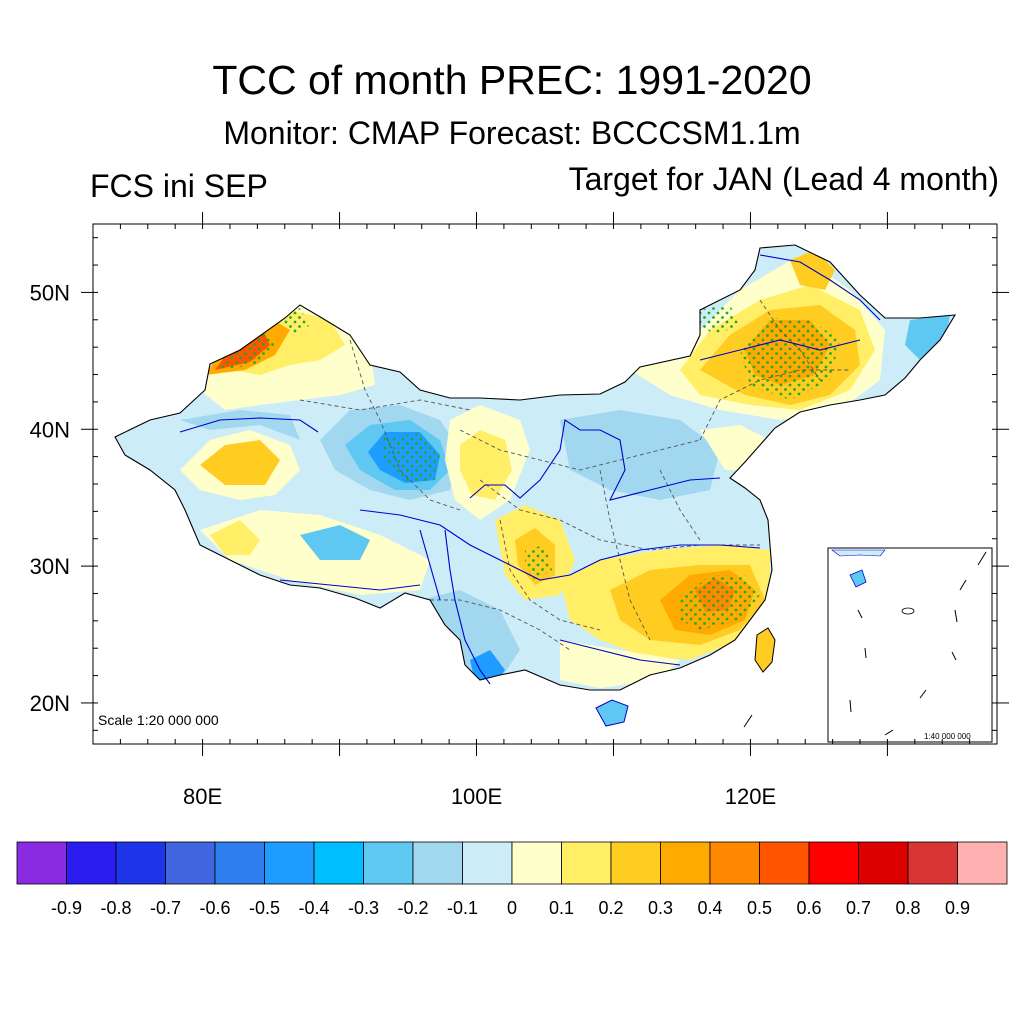  I want to click on colorbar-label: 0.9, so click(957, 908).